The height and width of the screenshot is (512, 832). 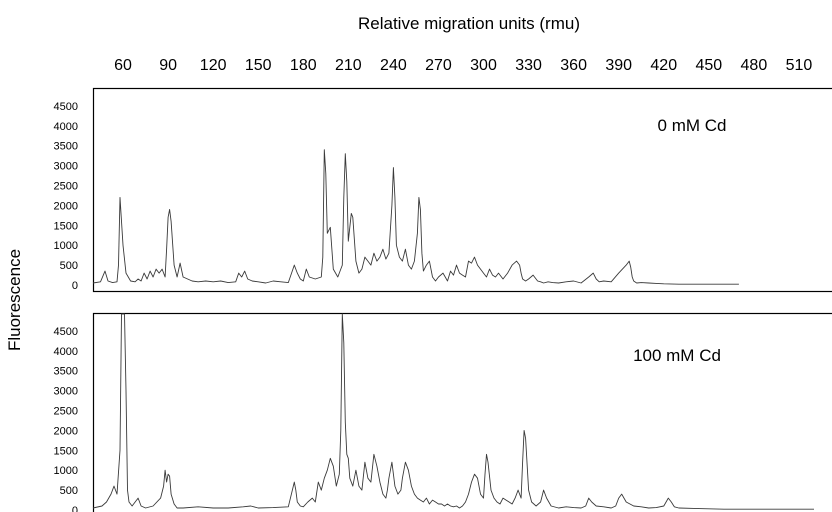 What do you see at coordinates (754, 65) in the screenshot?
I see `x-tick-label: 480` at bounding box center [754, 65].